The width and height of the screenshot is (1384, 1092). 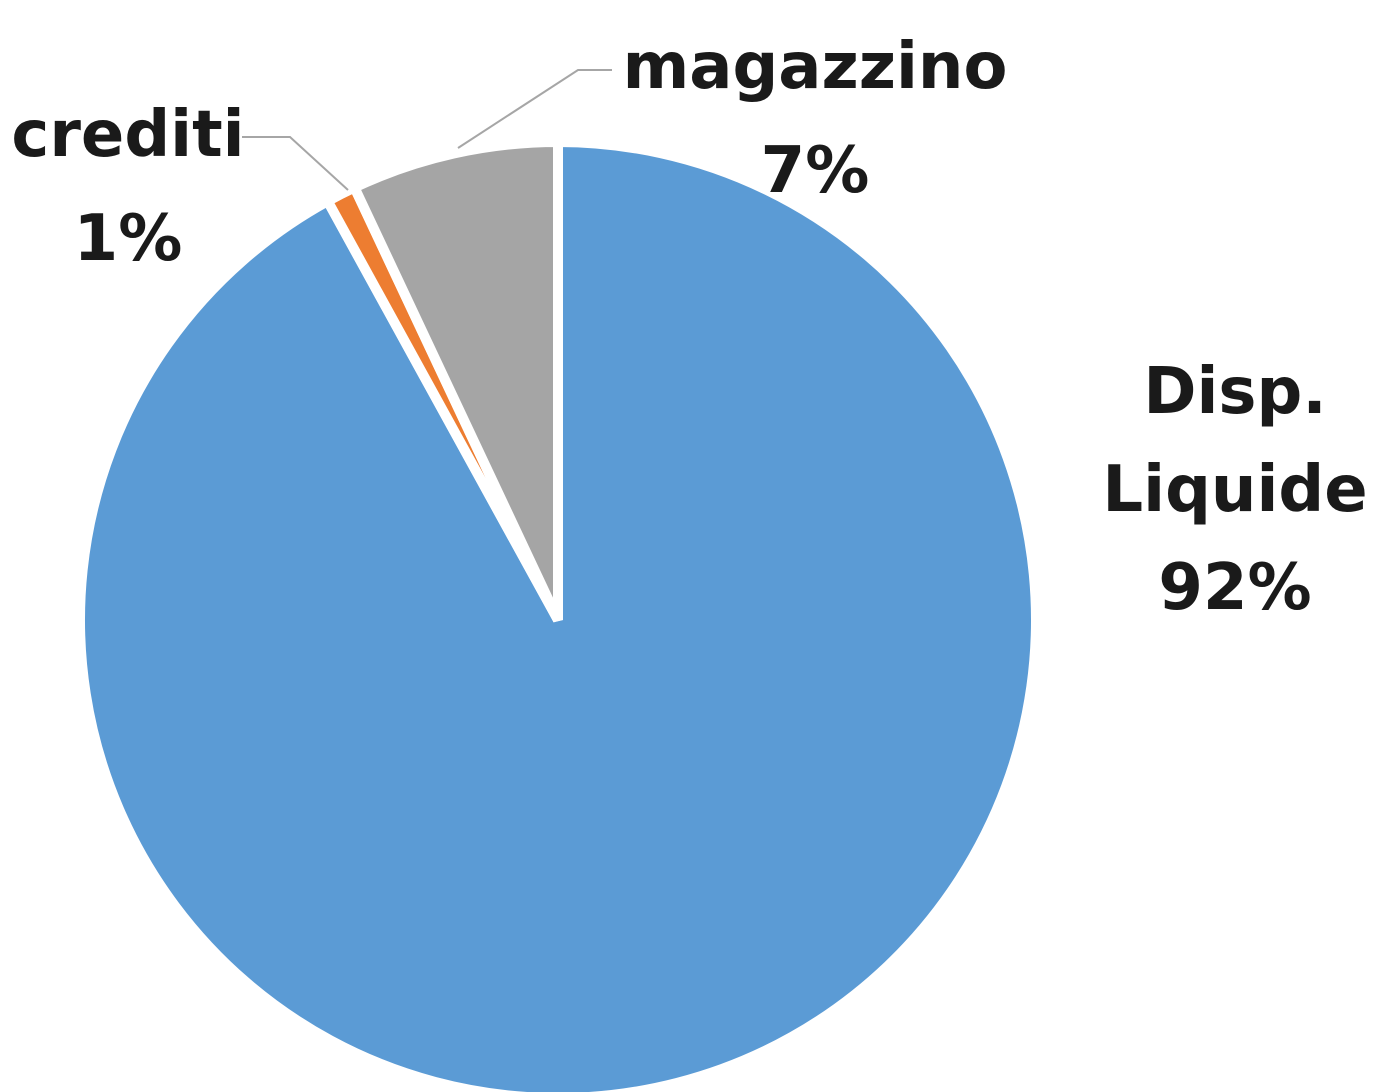 I want to click on data-label-value: 7%, so click(x=815, y=171).